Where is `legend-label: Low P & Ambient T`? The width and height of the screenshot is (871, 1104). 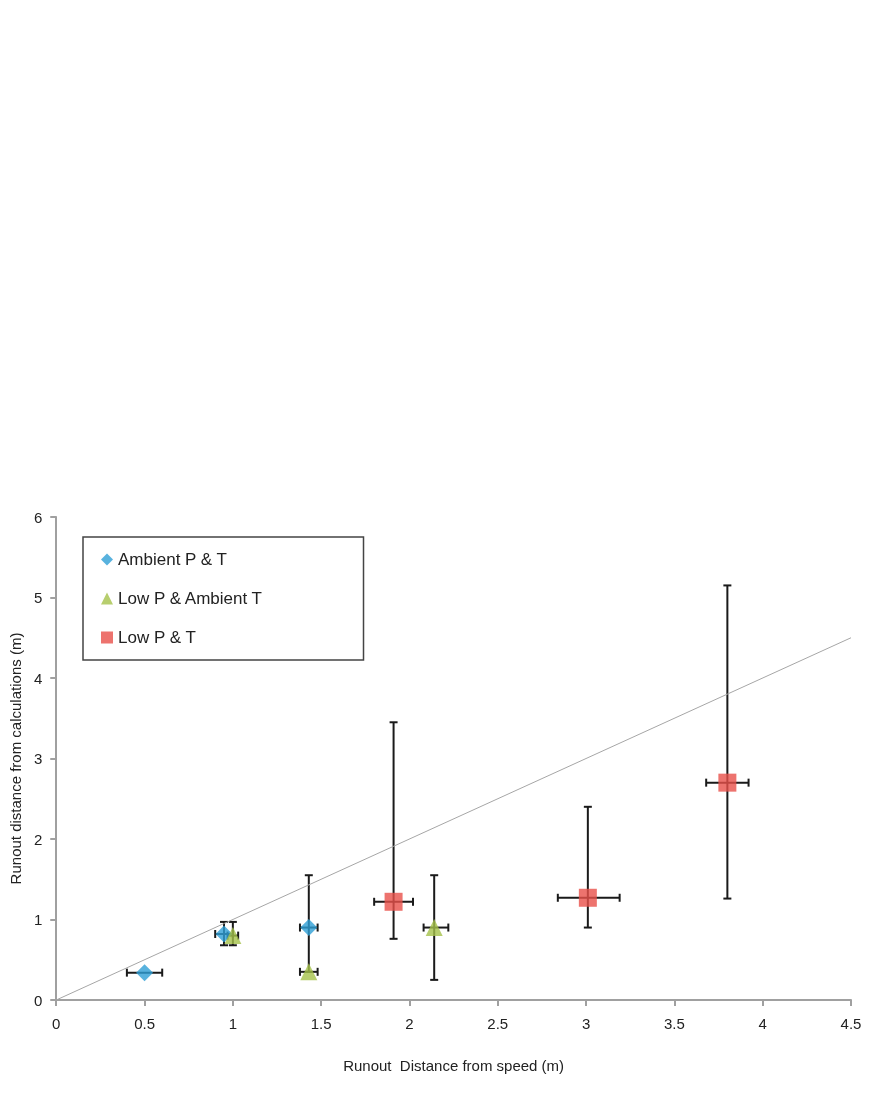 legend-label: Low P & Ambient T is located at coordinates (190, 598).